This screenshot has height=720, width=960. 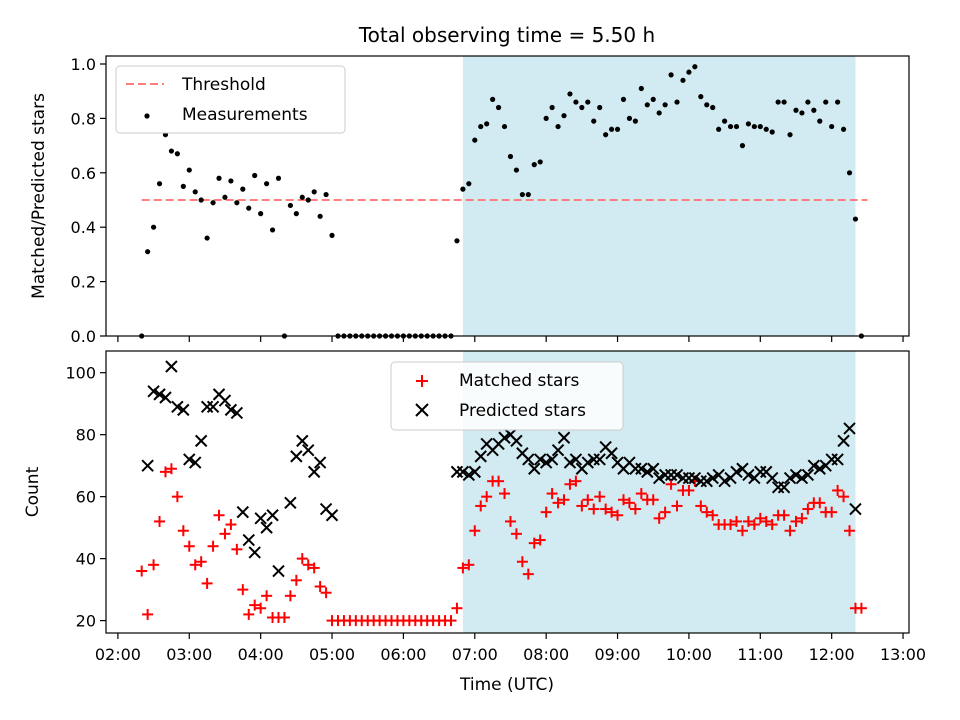 What do you see at coordinates (903, 654) in the screenshot?
I see `x-tick-label: 13:00` at bounding box center [903, 654].